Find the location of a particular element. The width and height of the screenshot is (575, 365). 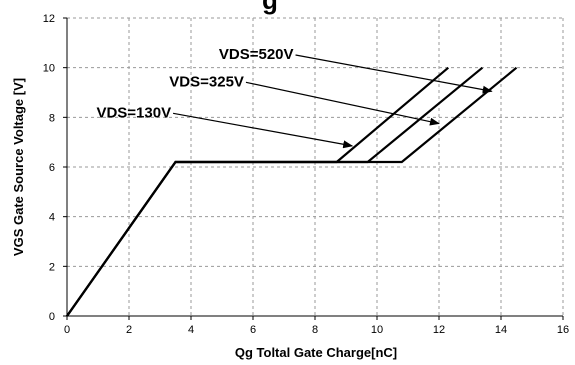

annotation-arrow-vds-325v is located at coordinates (342, 103).